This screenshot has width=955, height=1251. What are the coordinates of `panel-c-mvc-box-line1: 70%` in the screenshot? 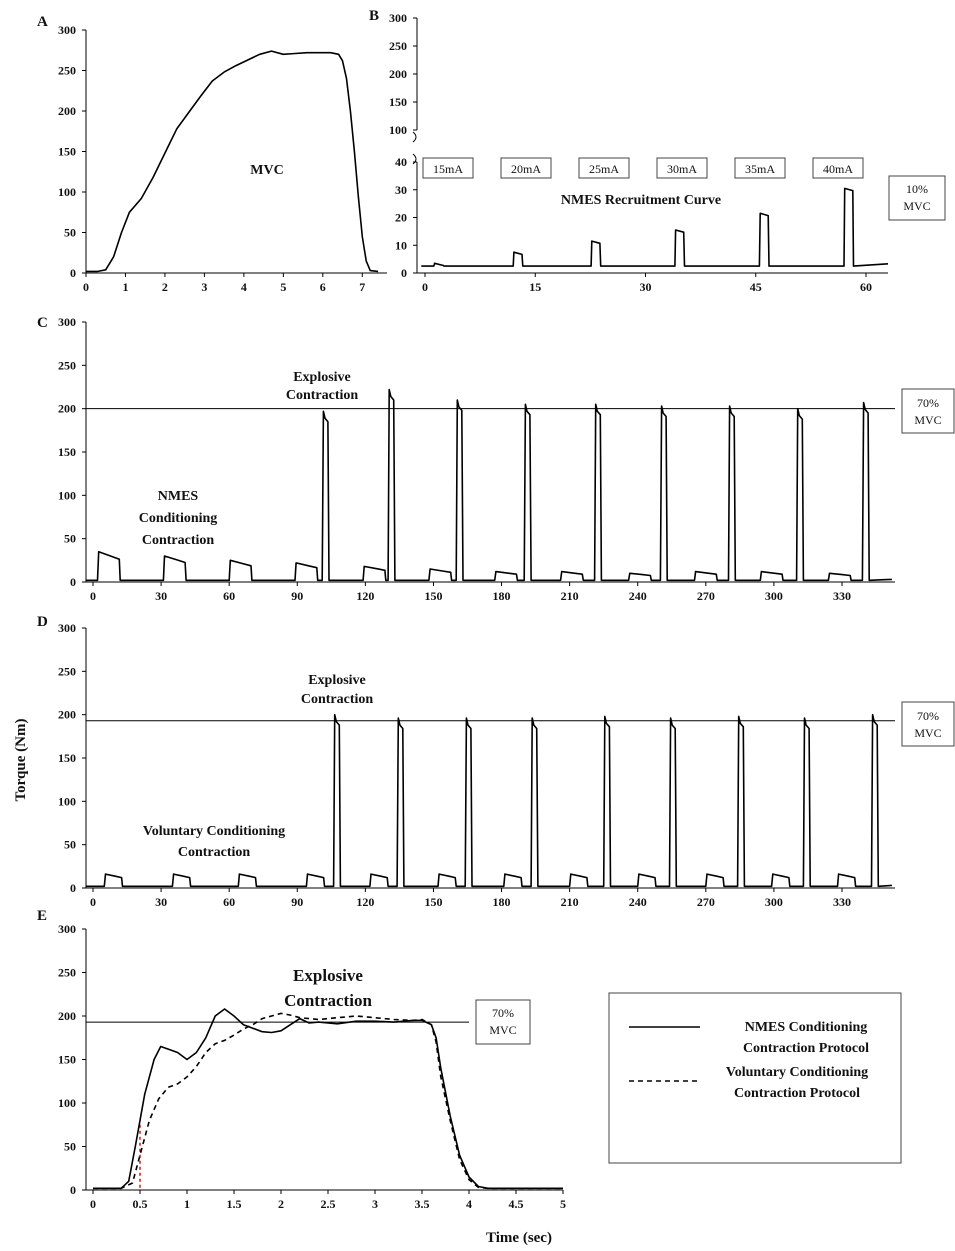 It's located at (928, 403).